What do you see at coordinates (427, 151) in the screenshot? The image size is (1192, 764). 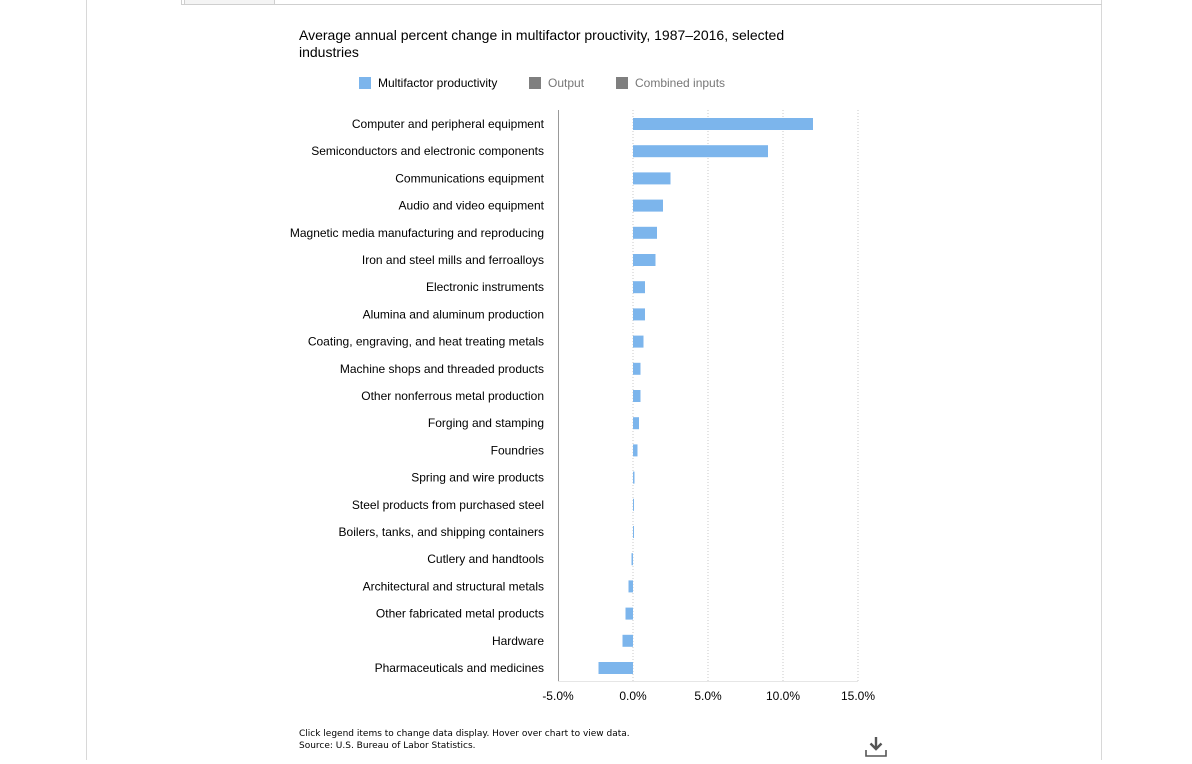 I see `category-label: Semiconductors and electronic components` at bounding box center [427, 151].